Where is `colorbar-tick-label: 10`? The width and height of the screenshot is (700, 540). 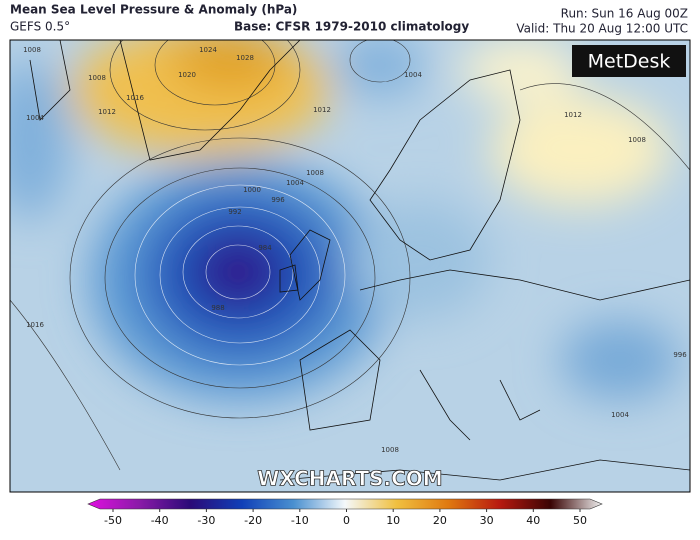
colorbar-tick-label: 10 is located at coordinates (393, 520).